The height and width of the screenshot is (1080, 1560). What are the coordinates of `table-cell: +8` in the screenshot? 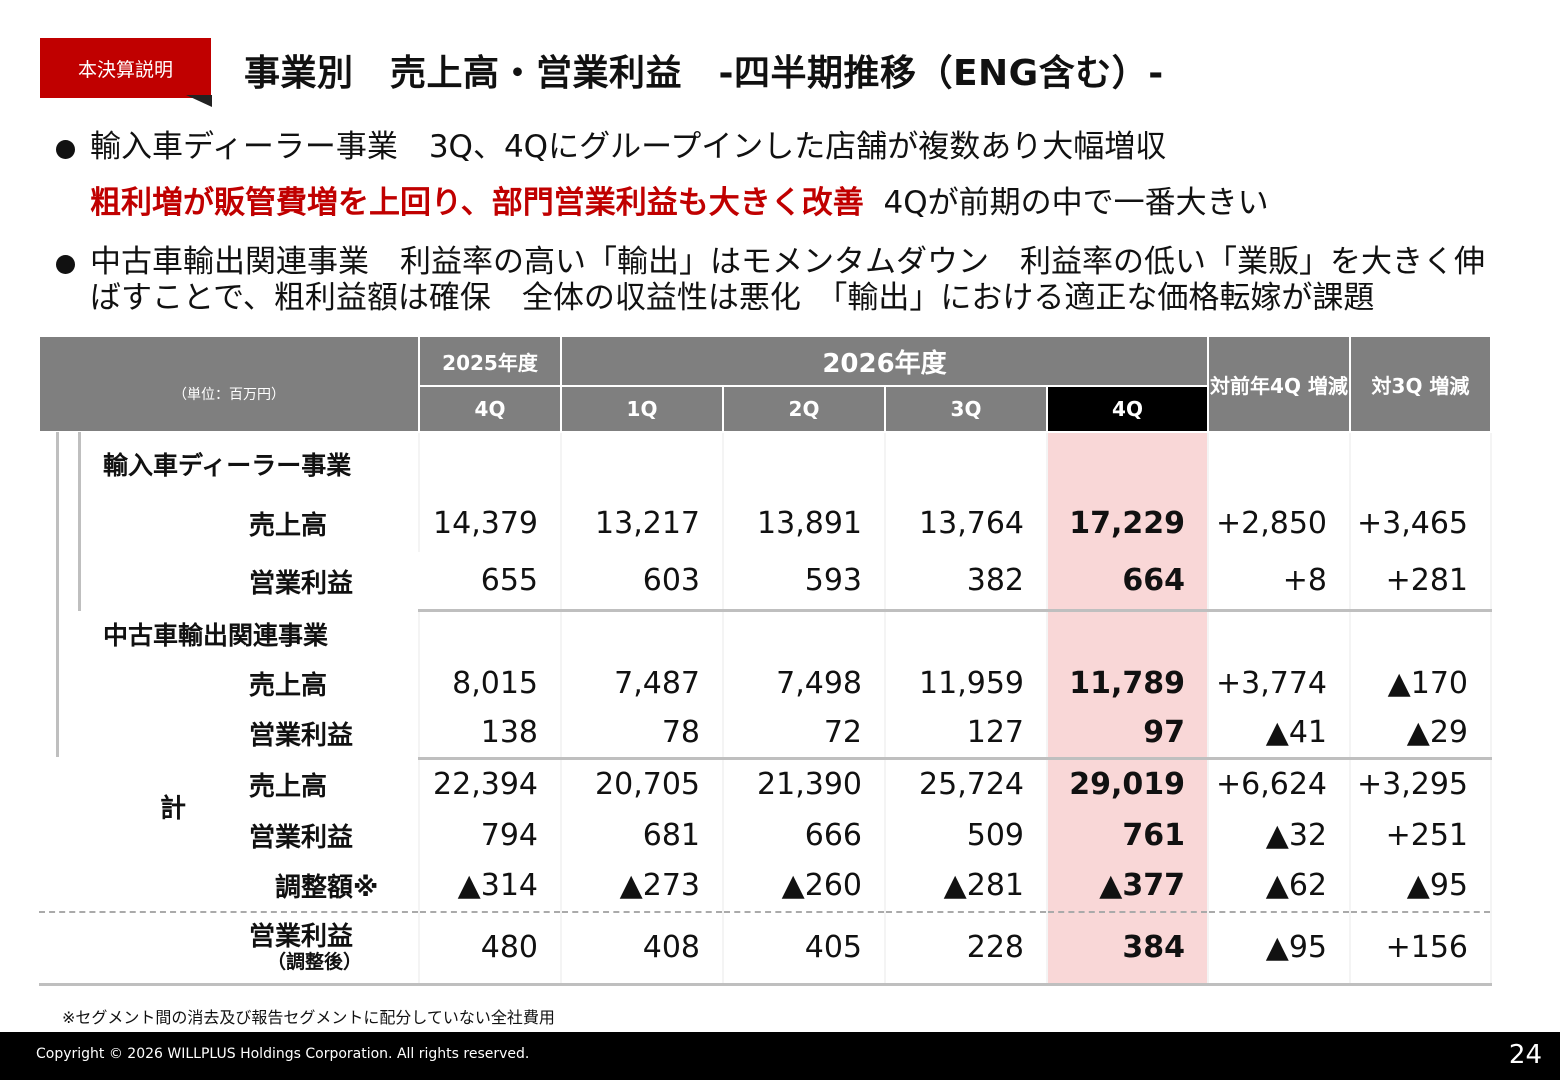 It's located at (1279, 582).